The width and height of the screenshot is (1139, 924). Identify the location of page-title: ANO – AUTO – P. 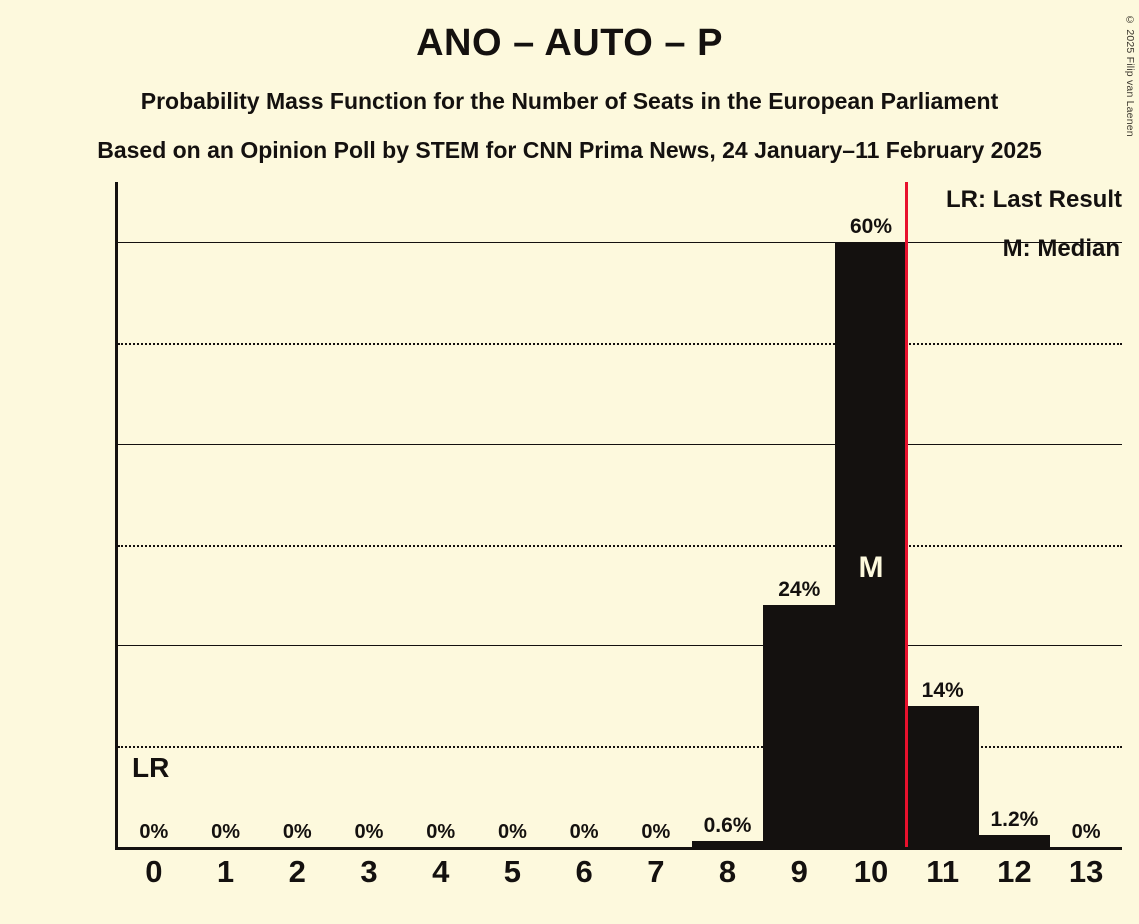
(569, 43).